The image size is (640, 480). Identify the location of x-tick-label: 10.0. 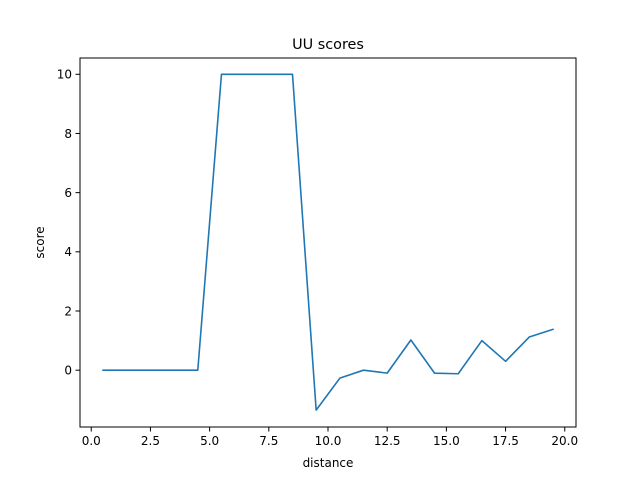
(328, 441).